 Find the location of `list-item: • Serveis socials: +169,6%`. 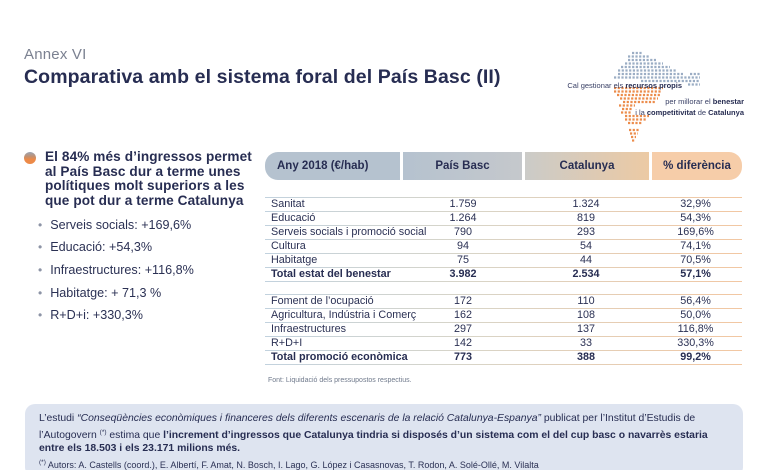

list-item: • Serveis socials: +169,6% is located at coordinates (149, 225).